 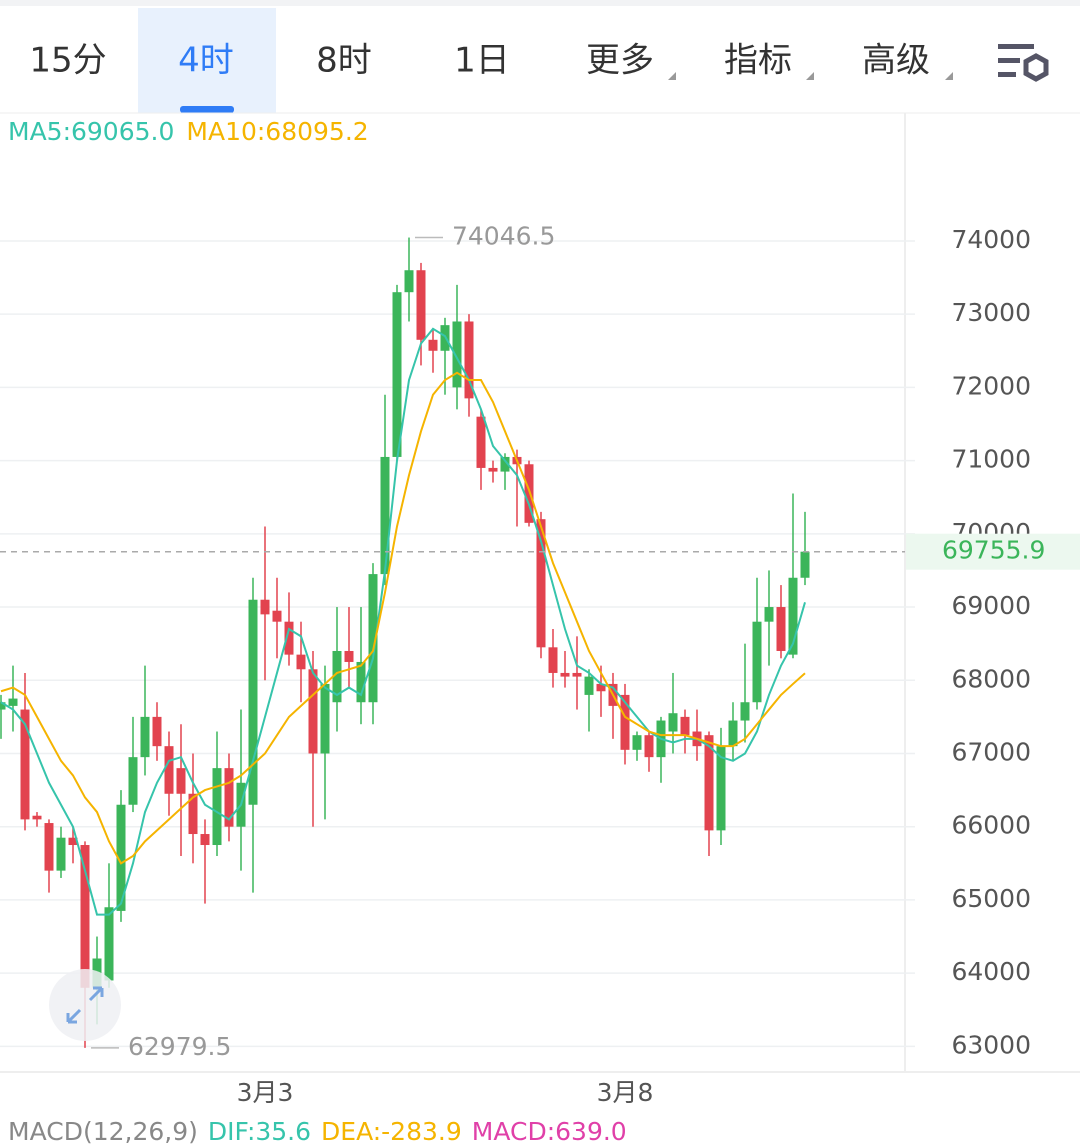 What do you see at coordinates (259, 1131) in the screenshot?
I see `indicator-value: DIF:35.6` at bounding box center [259, 1131].